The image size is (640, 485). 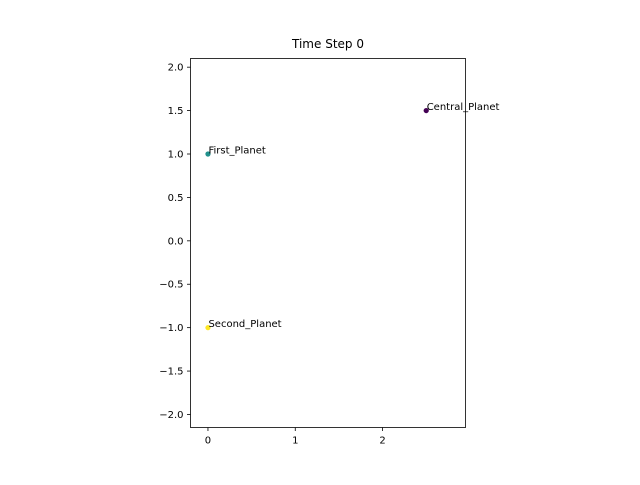 What do you see at coordinates (171, 285) in the screenshot?
I see `y-tick-label: −0.5` at bounding box center [171, 285].